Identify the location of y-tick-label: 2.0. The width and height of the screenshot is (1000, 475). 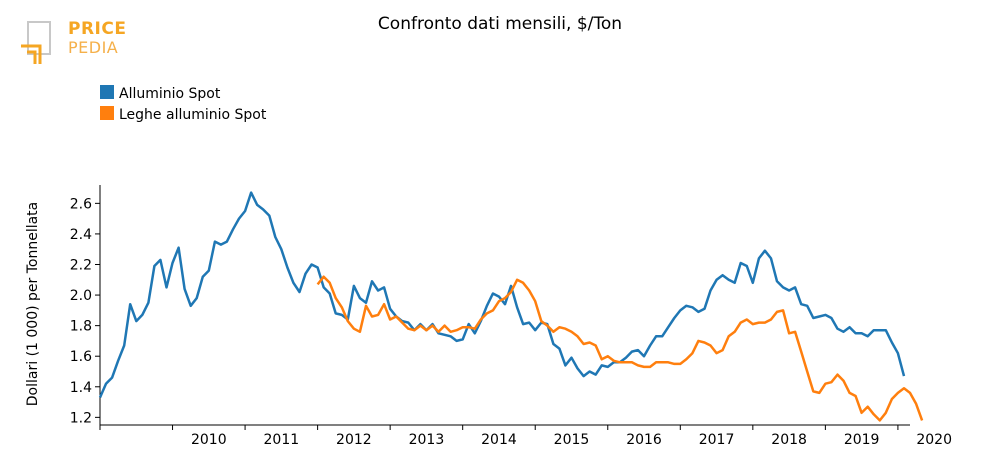
(81, 296).